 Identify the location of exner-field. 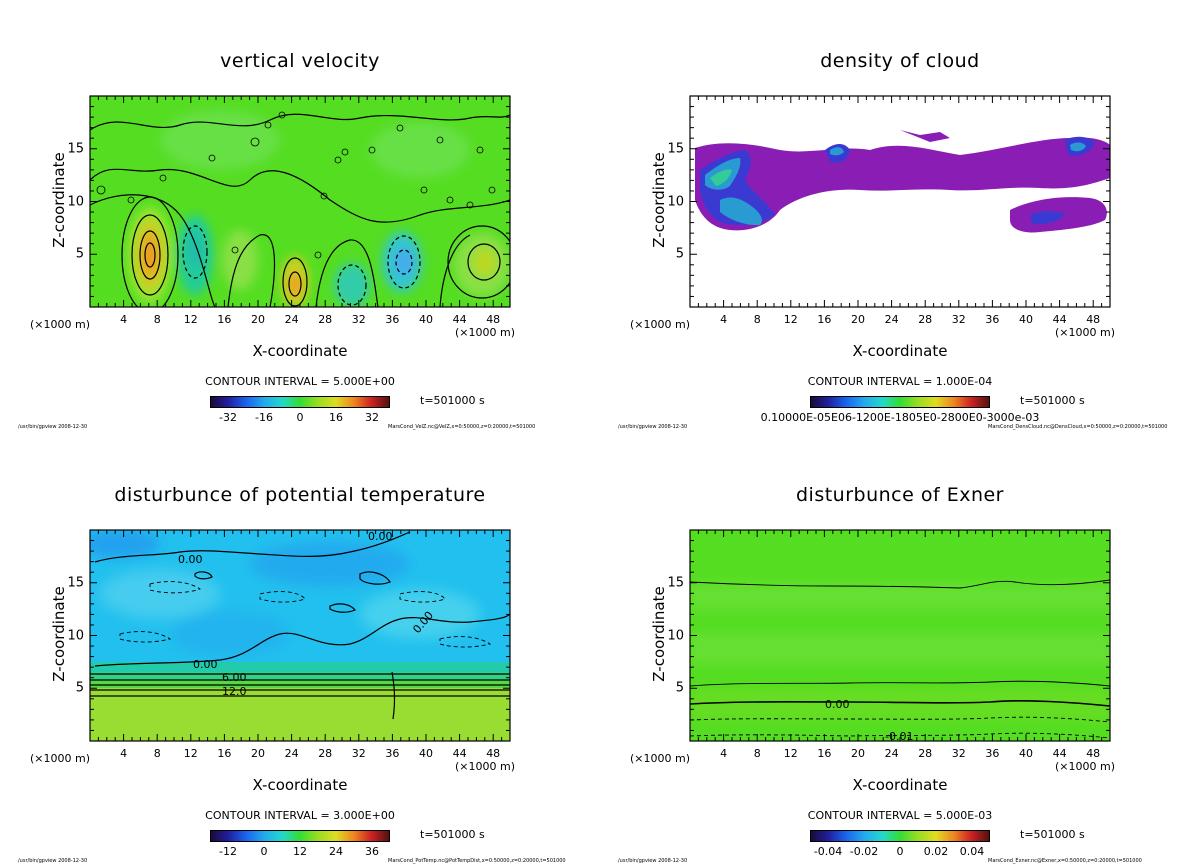
(900, 651).